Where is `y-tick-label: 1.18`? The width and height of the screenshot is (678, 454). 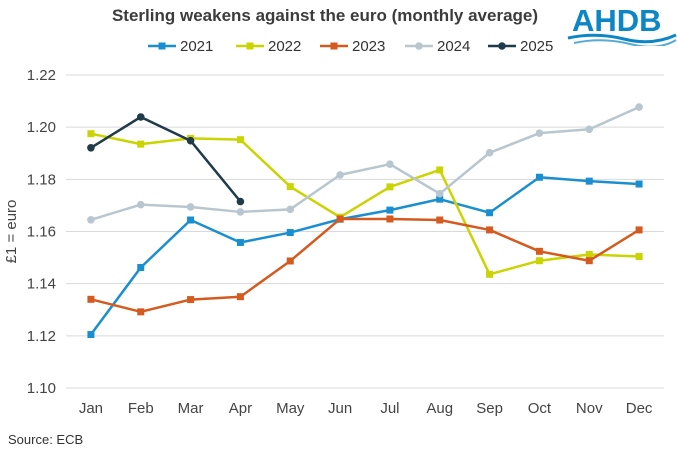
y-tick-label: 1.18 is located at coordinates (41, 179).